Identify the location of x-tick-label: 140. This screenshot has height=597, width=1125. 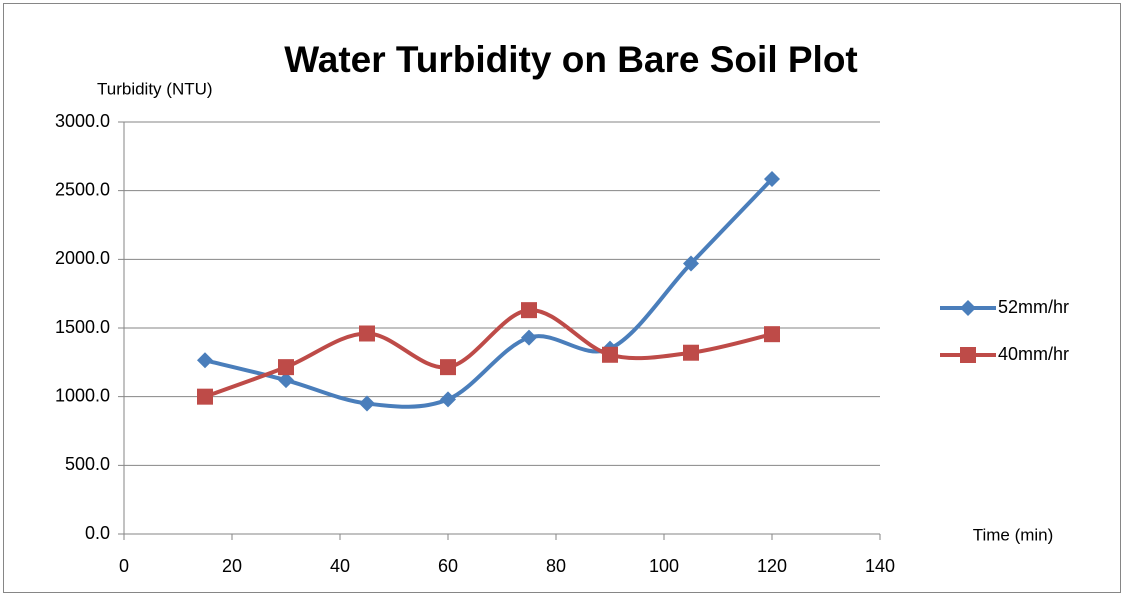
(880, 566).